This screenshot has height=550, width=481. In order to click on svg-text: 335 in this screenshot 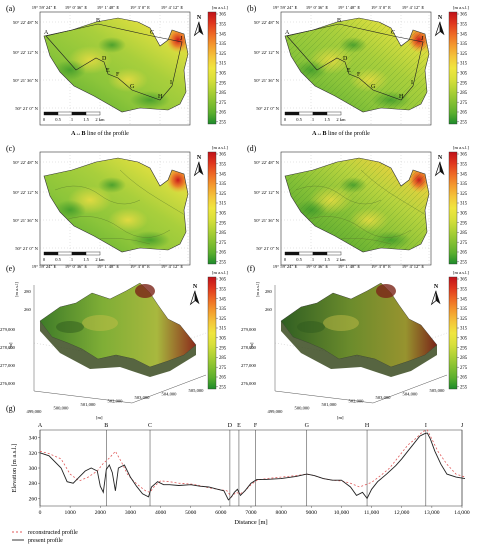, I will do `click(223, 184)`.